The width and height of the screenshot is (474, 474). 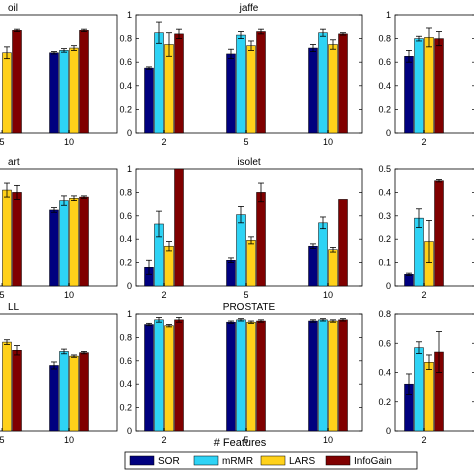 What do you see at coordinates (13, 8) in the screenshot?
I see `panel-title: oil` at bounding box center [13, 8].